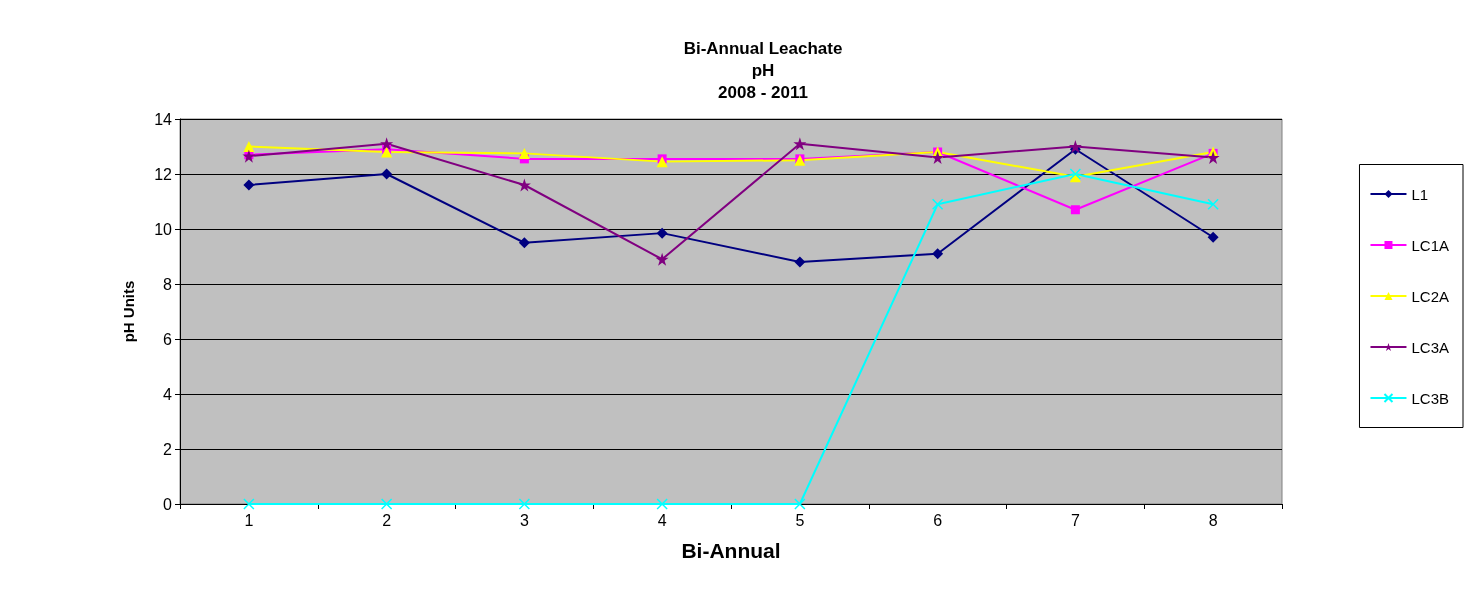  Describe the element at coordinates (938, 520) in the screenshot. I see `x-tick-label: 6` at that location.